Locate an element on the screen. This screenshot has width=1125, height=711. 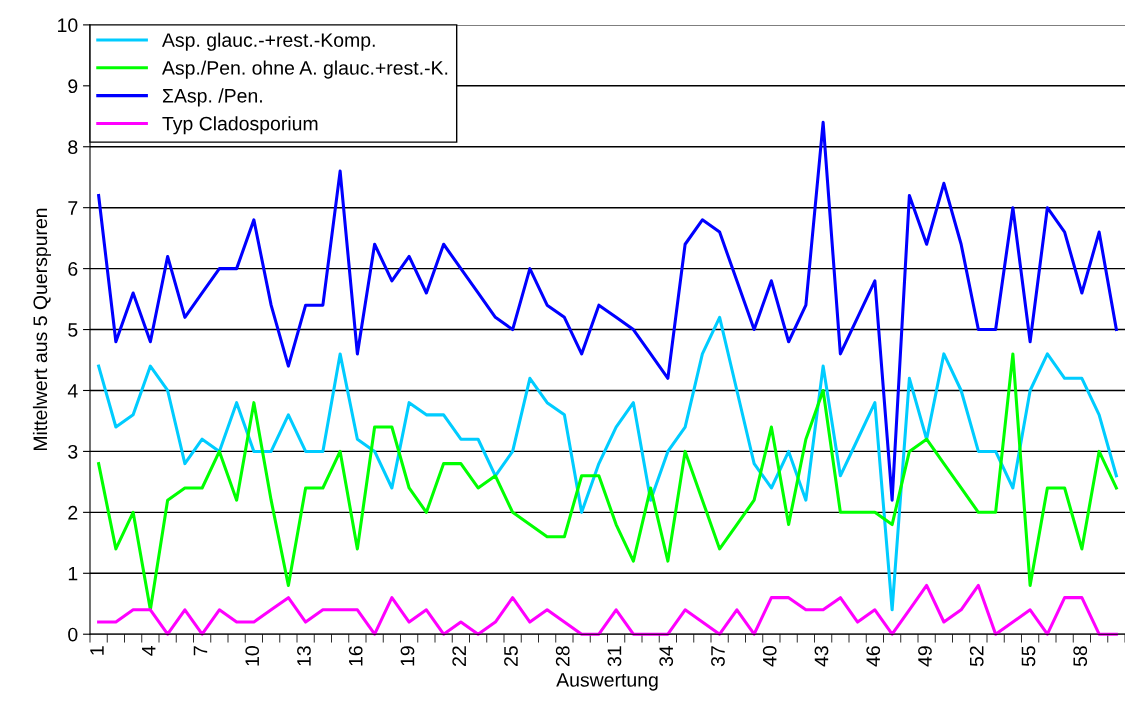
x-tick-label: 25 is located at coordinates (511, 656).